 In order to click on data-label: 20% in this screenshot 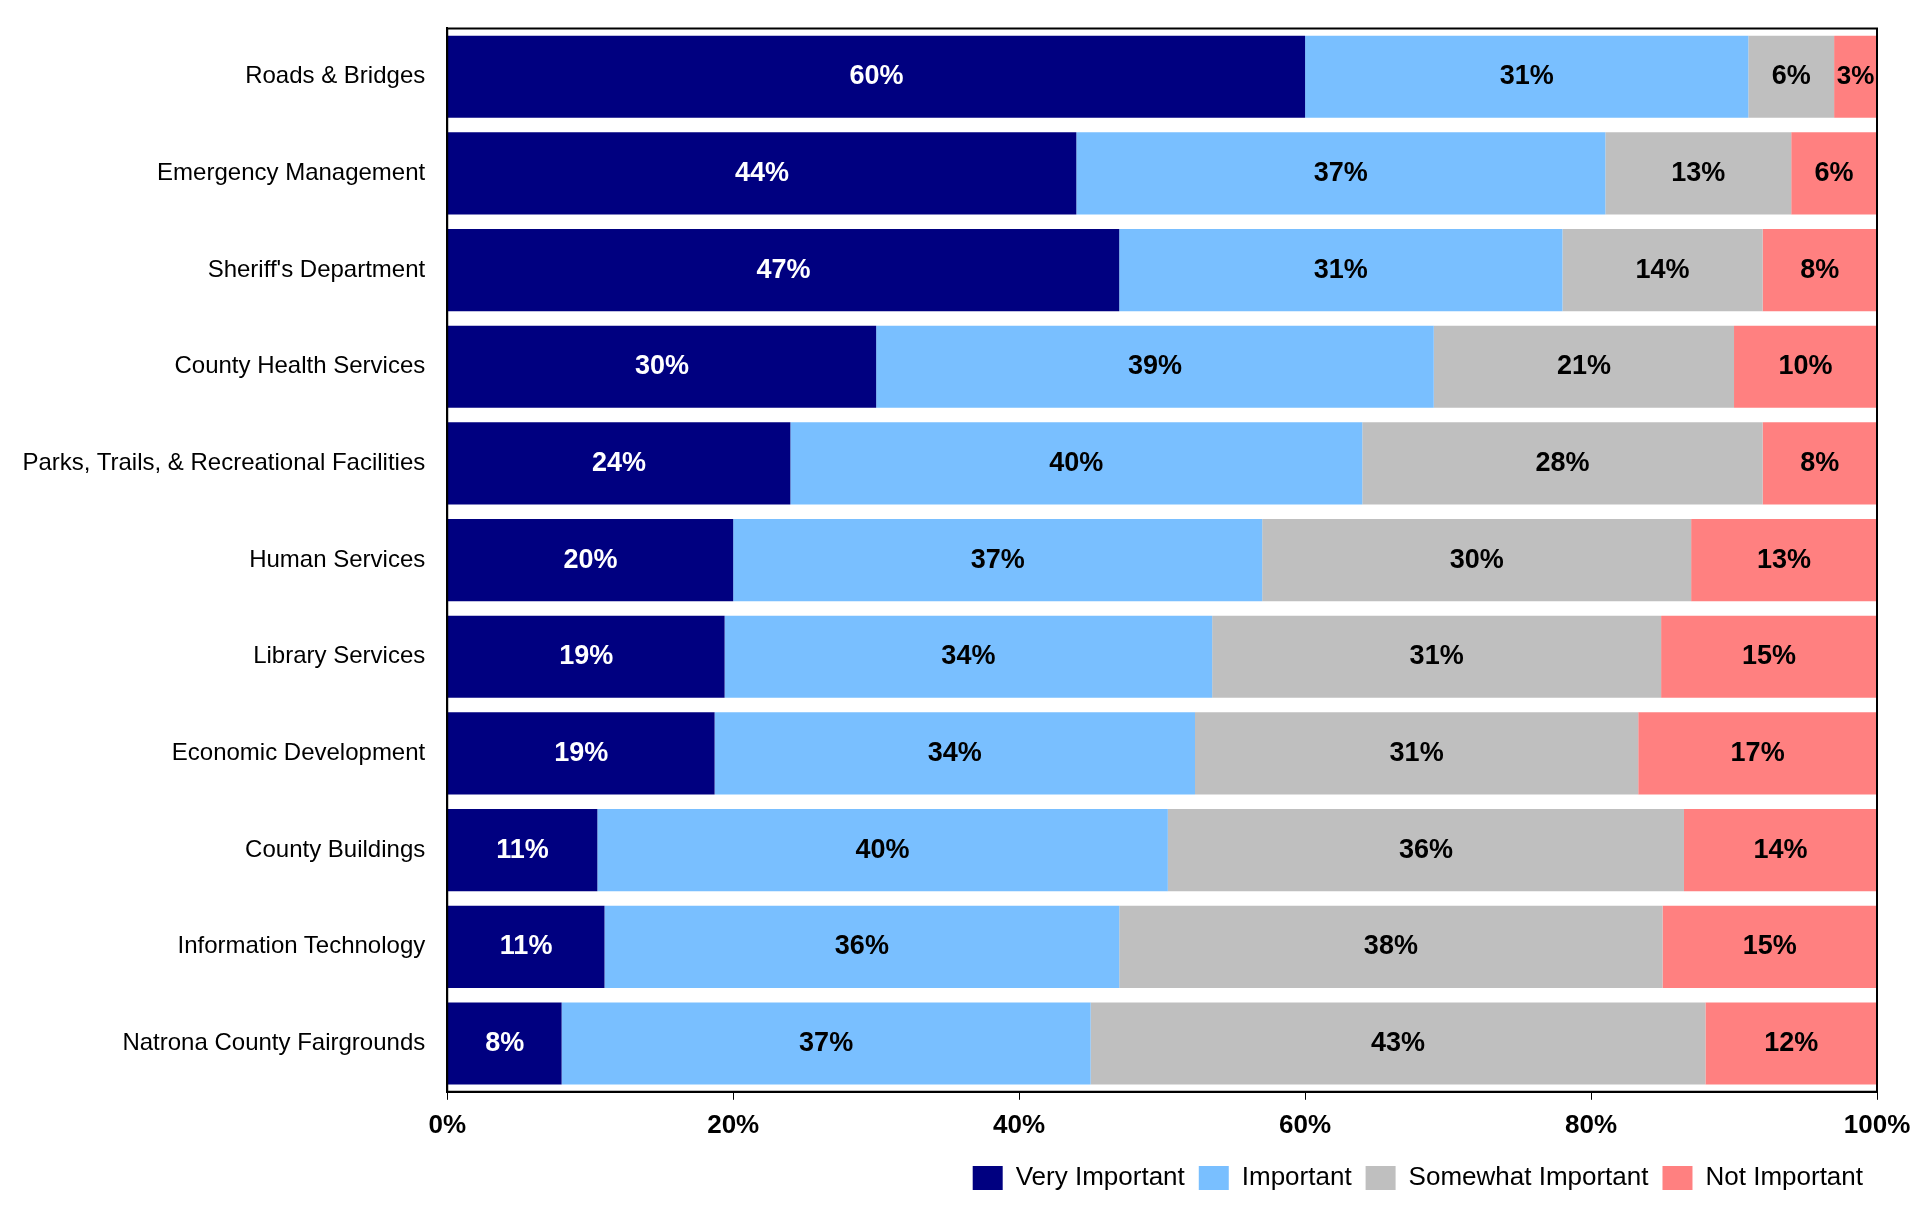, I will do `click(590, 558)`.